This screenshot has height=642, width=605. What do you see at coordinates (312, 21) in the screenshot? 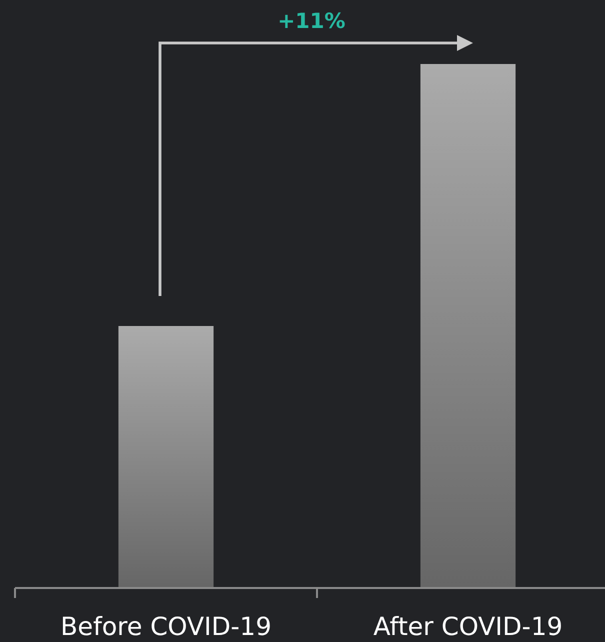
I see `text: +11%` at bounding box center [312, 21].